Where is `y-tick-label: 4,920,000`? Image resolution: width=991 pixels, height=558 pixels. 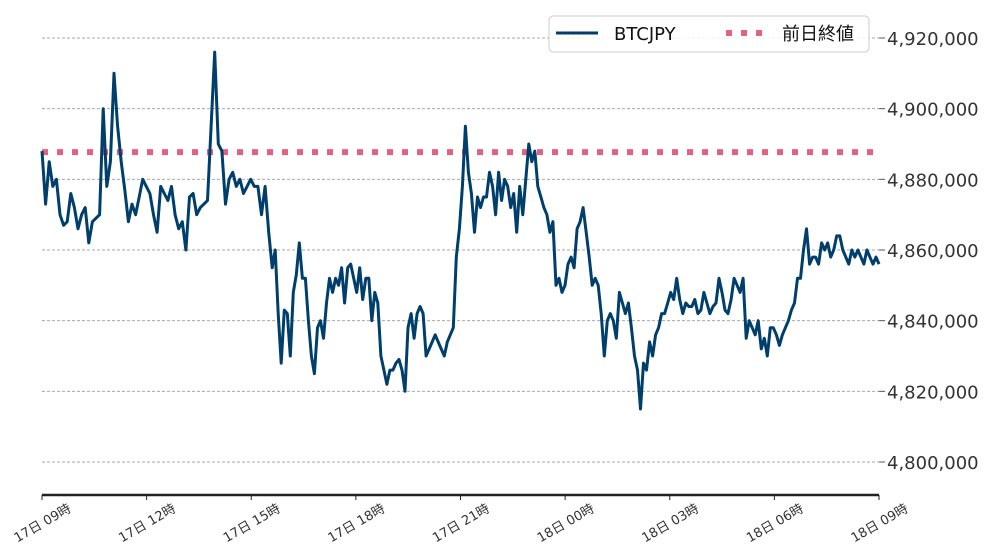
y-tick-label: 4,920,000 is located at coordinates (933, 39).